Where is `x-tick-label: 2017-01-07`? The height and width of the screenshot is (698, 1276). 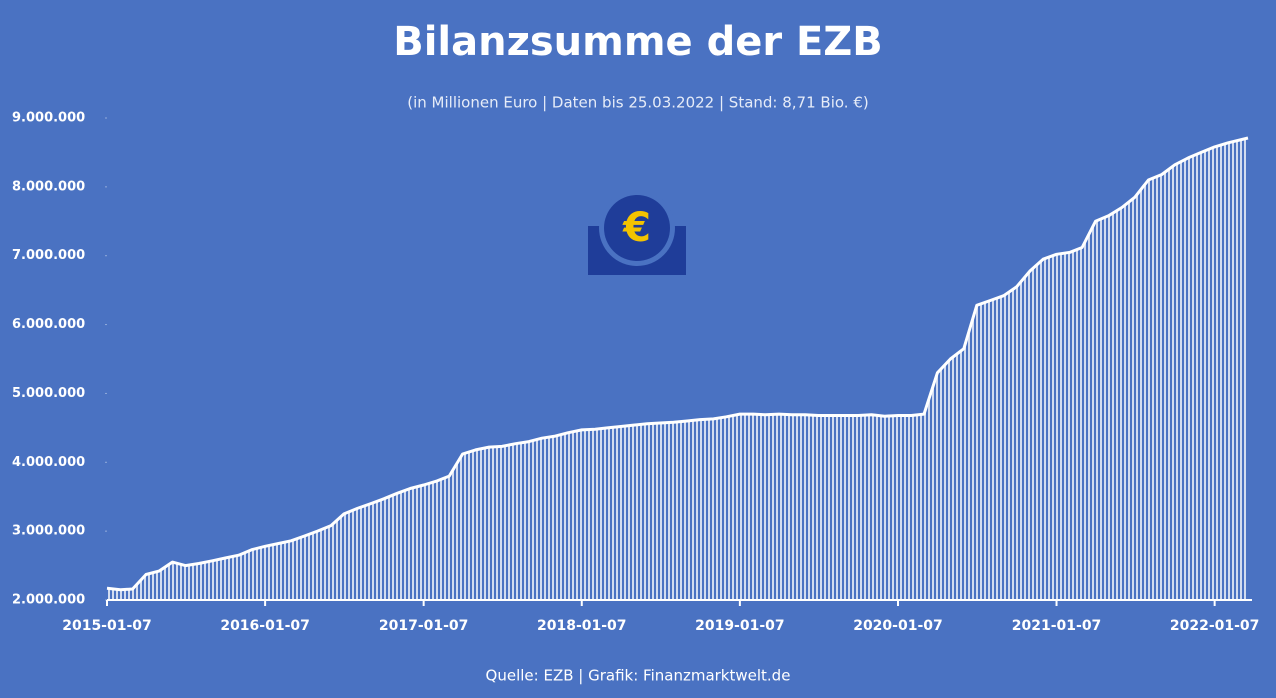 x-tick-label: 2017-01-07 is located at coordinates (424, 626).